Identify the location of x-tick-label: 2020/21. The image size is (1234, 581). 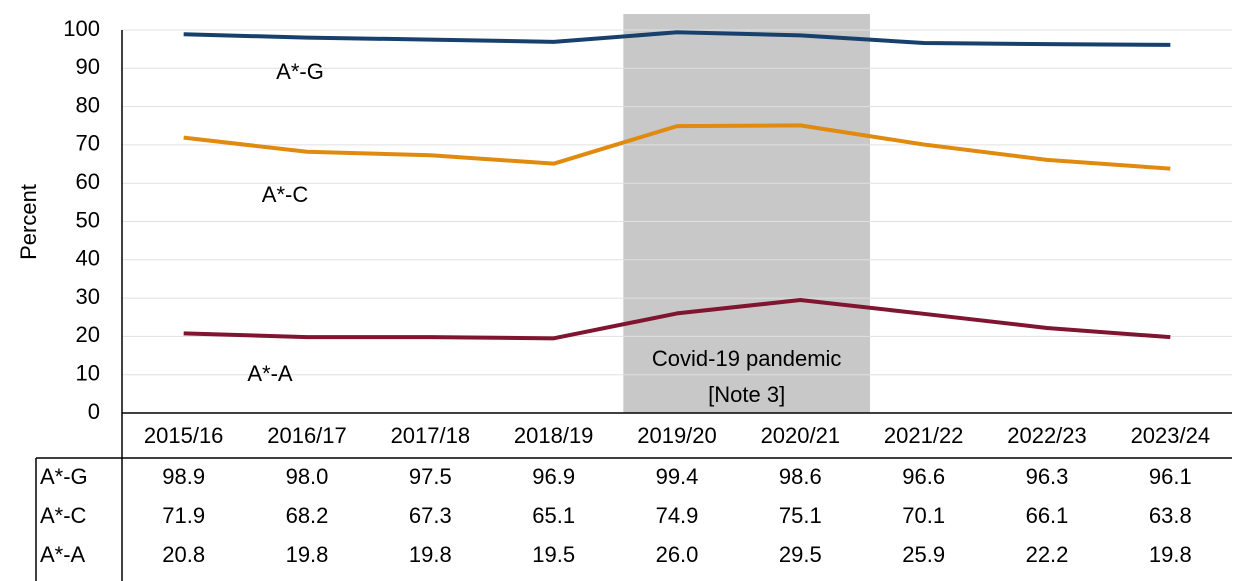
(801, 435).